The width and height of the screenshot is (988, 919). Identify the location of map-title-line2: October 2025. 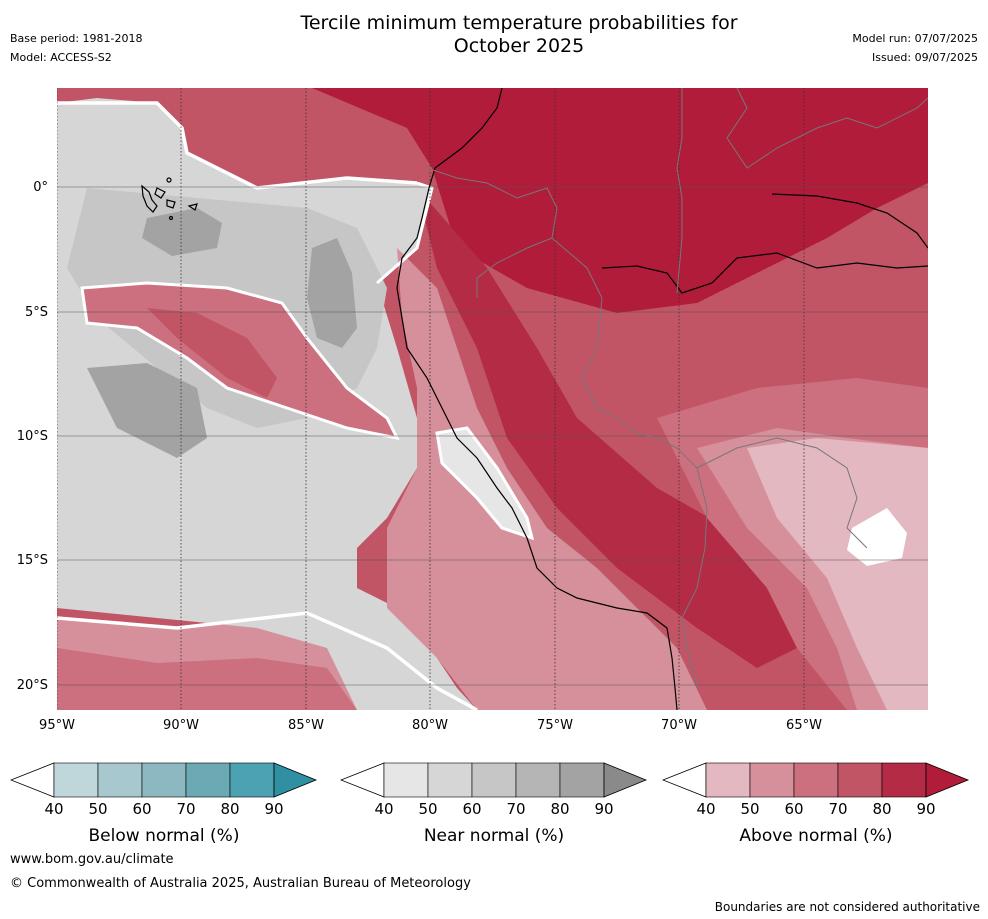
(519, 46).